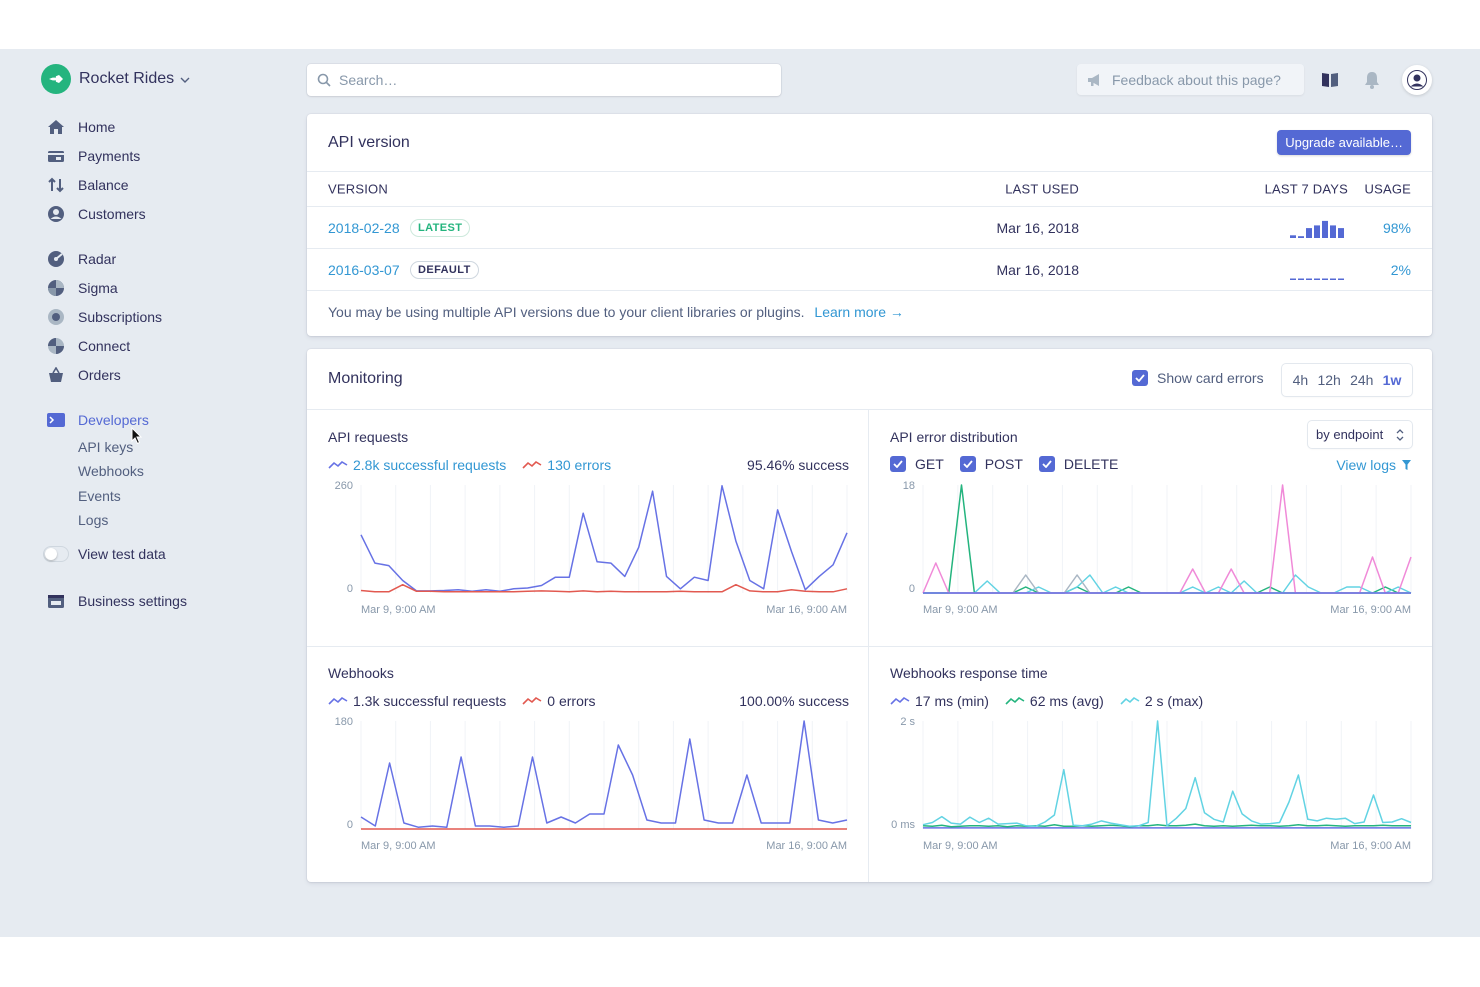  Describe the element at coordinates (1373, 465) in the screenshot. I see `view-logs-link: View logs` at that location.